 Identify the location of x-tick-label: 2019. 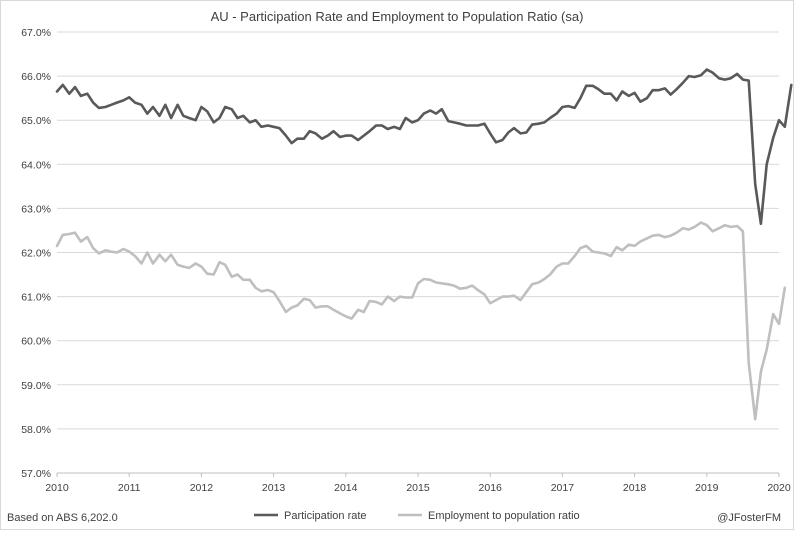
(707, 488).